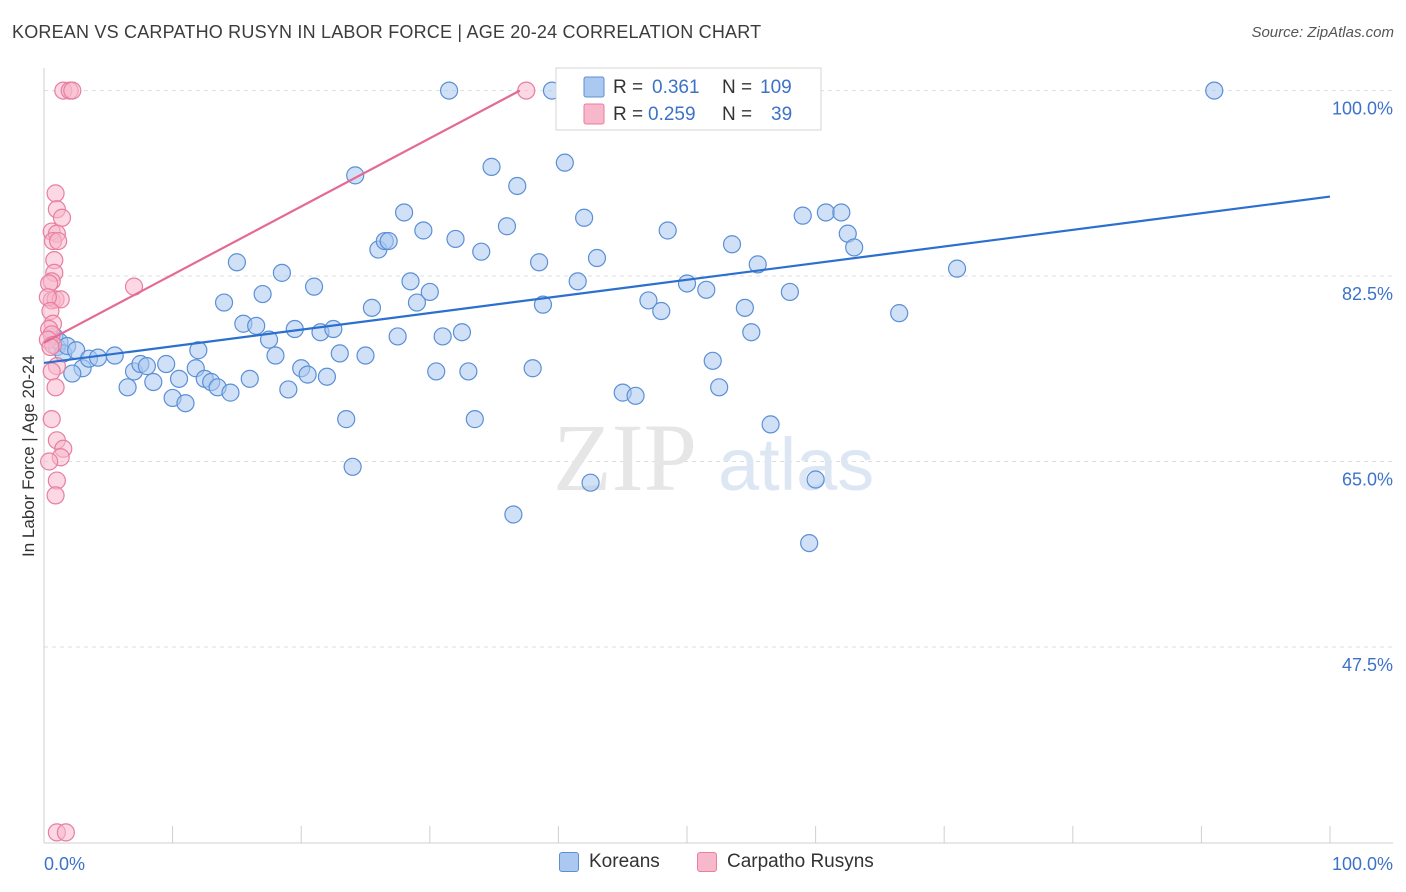 The width and height of the screenshot is (1406, 892). Describe the element at coordinates (785, 862) in the screenshot. I see `legend-item-rusyns: Carpatho Rusyns` at that location.